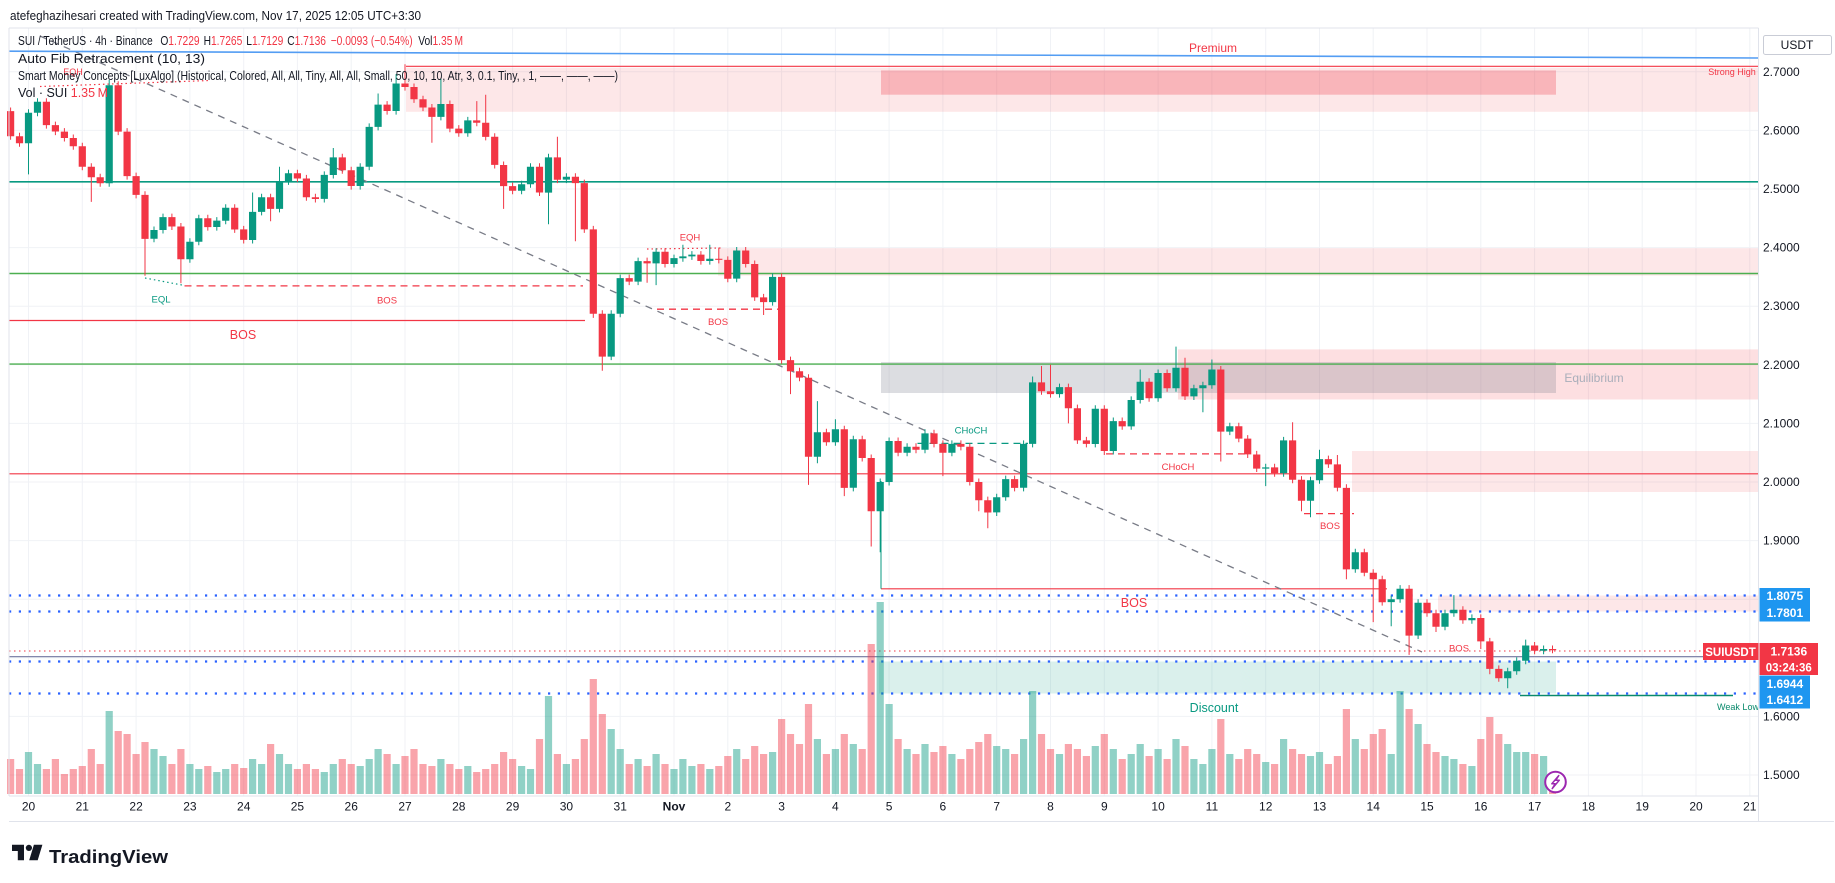  Describe the element at coordinates (1266, 807) in the screenshot. I see `svg-text: 12` at that location.